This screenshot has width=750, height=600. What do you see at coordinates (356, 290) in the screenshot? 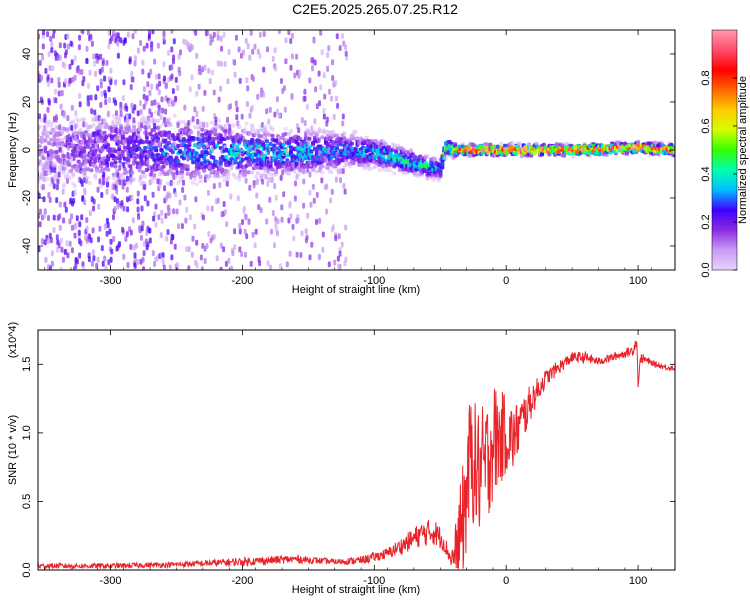
I see `spectrogram-x-label: Height of straight line (km)` at bounding box center [356, 290].